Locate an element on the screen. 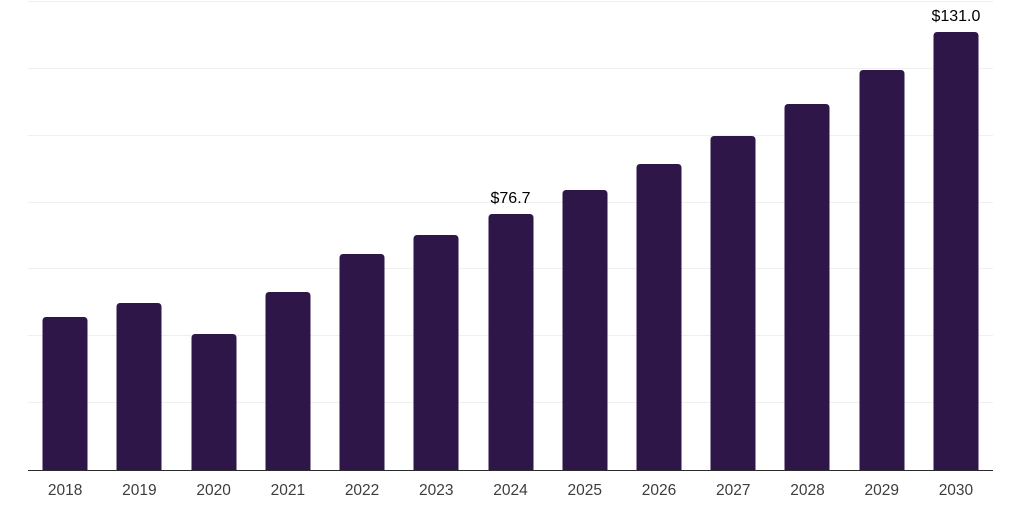 This screenshot has height=512, width=1024. bar-2018 is located at coordinates (65, 393).